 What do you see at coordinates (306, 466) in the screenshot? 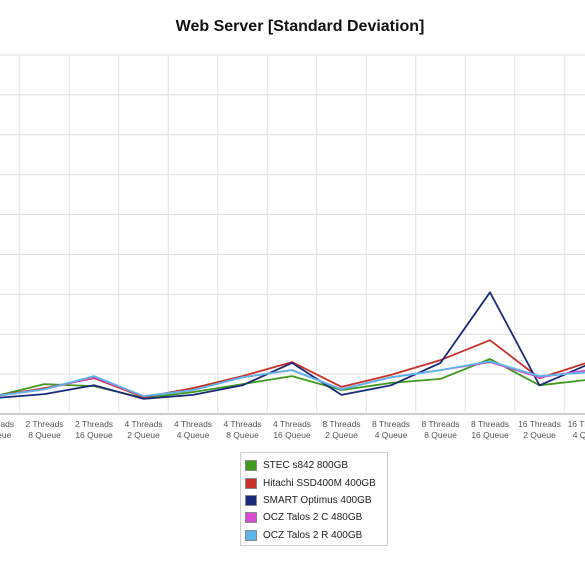
I see `legend-label: STEC s842 800GB` at bounding box center [306, 466].